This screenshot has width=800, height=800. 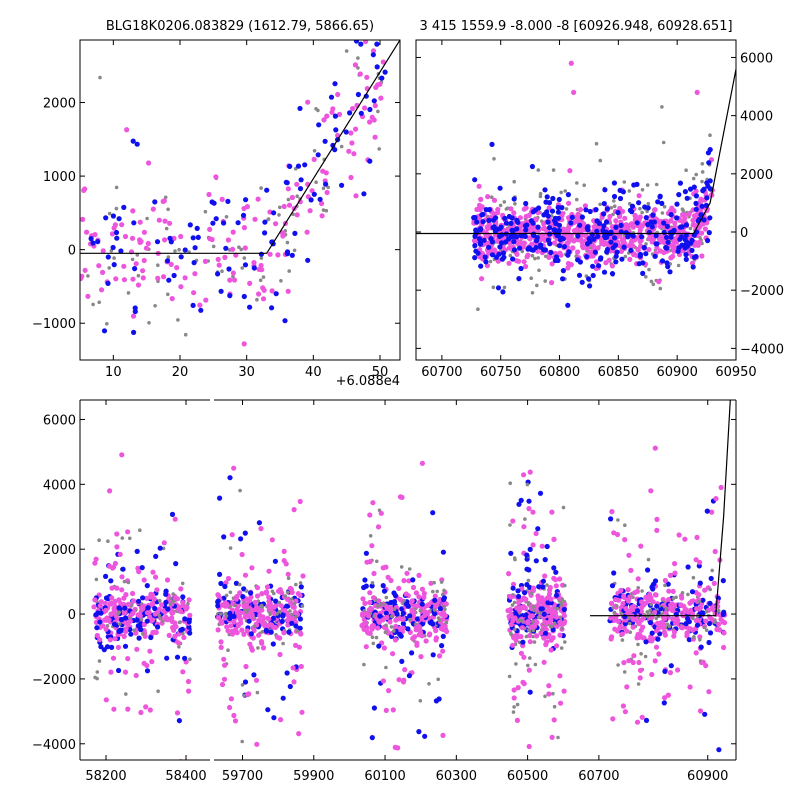 What do you see at coordinates (313, 372) in the screenshot?
I see `x-tick-label: 40` at bounding box center [313, 372].